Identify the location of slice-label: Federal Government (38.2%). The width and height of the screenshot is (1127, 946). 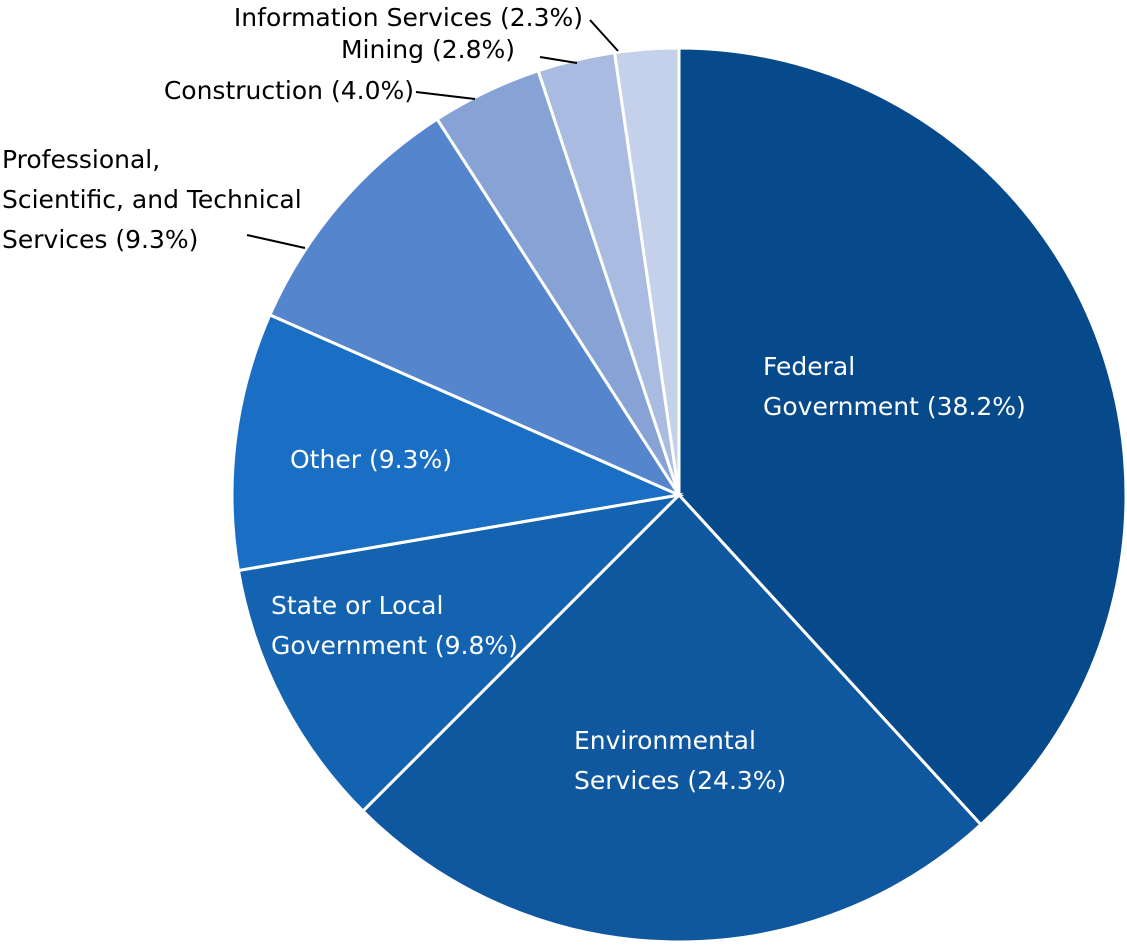
(894, 387).